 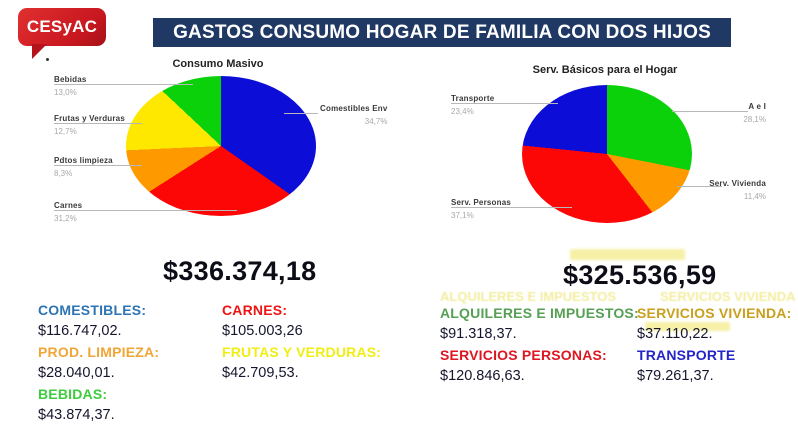 What do you see at coordinates (73, 394) in the screenshot?
I see `expense-label: BEBIDAS:` at bounding box center [73, 394].